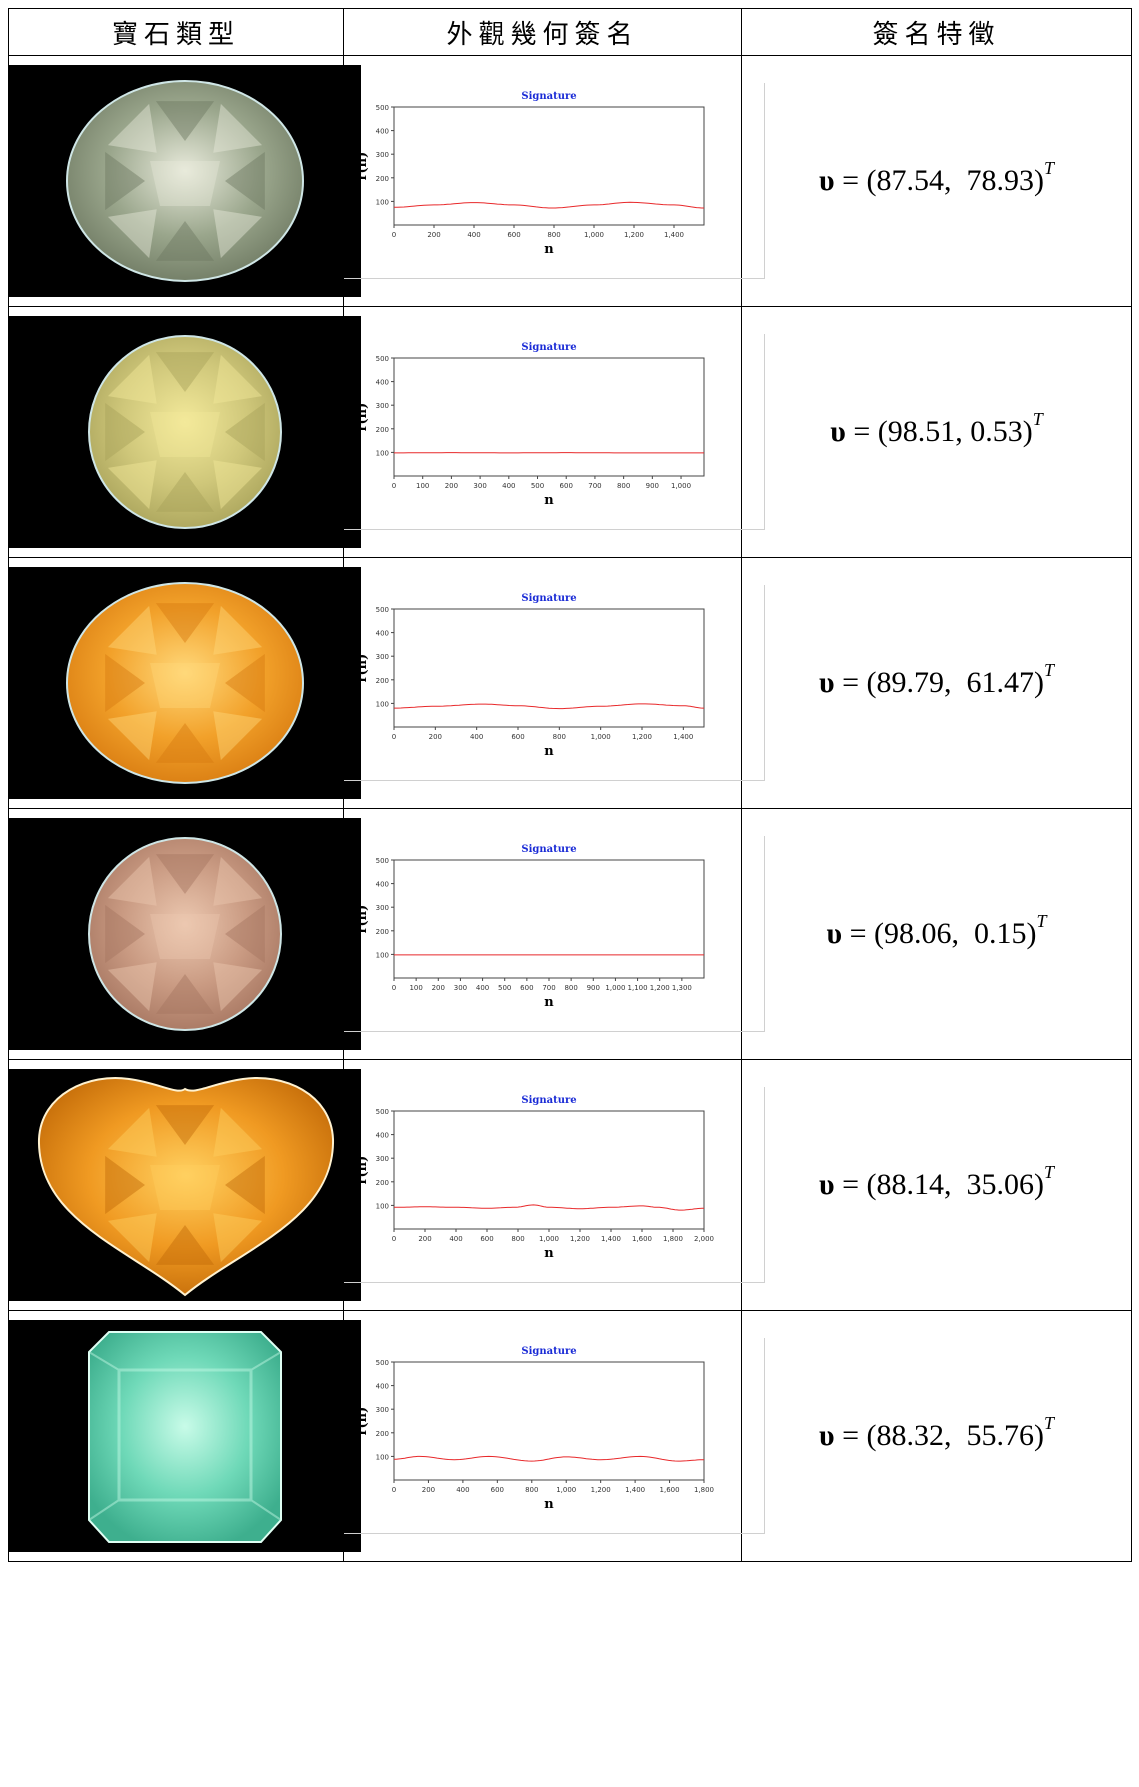  What do you see at coordinates (861, 431) in the screenshot?
I see `equals-sign: =` at bounding box center [861, 431].